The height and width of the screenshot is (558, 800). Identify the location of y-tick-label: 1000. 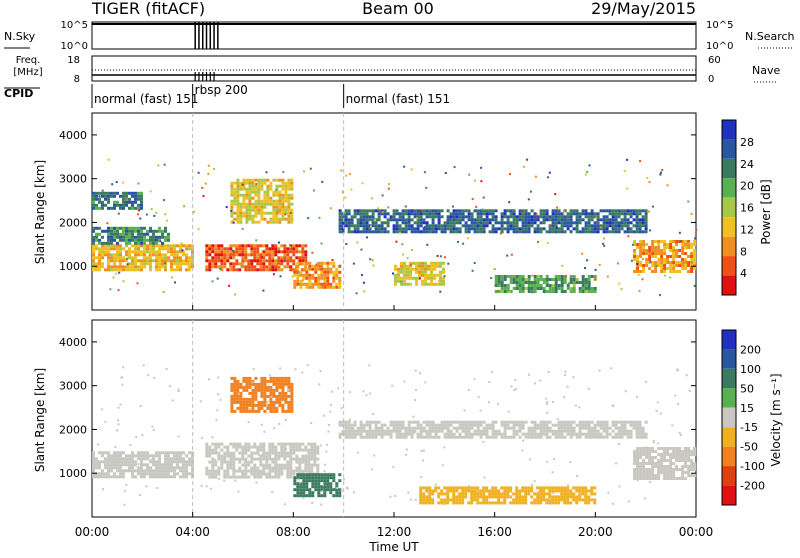
(73, 473).